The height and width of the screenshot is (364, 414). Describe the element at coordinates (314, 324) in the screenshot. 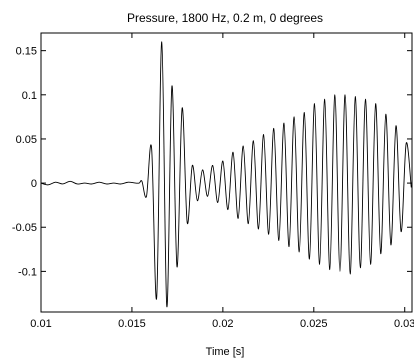

I see `x-tick-label: 0.025` at that location.